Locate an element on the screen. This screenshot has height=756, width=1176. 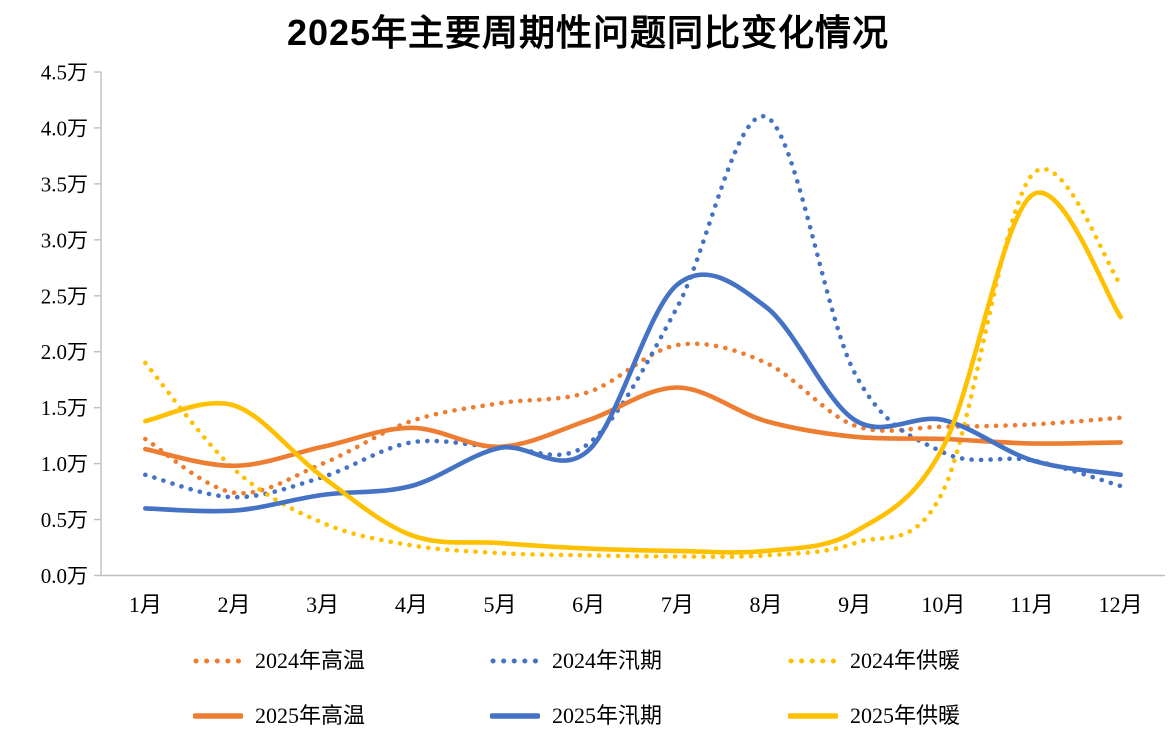
x-tick-label: 11月 is located at coordinates (1031, 604).